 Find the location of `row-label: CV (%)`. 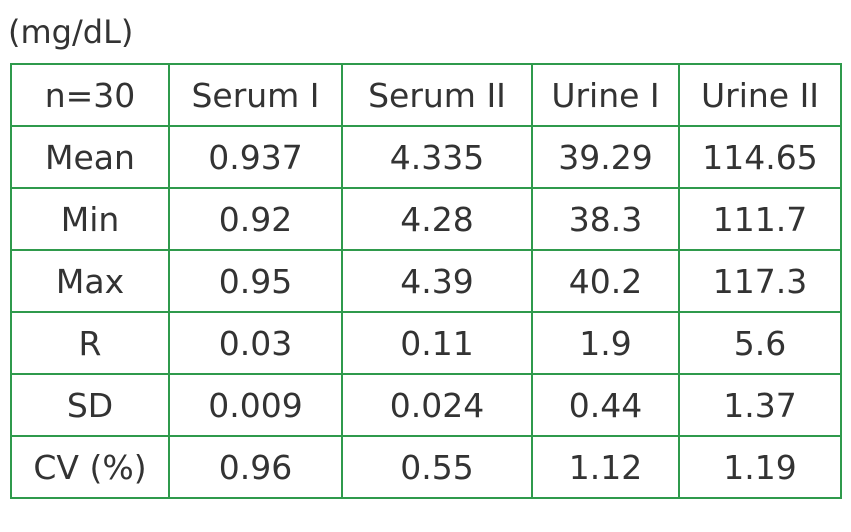

row-label: CV (%) is located at coordinates (90, 467).